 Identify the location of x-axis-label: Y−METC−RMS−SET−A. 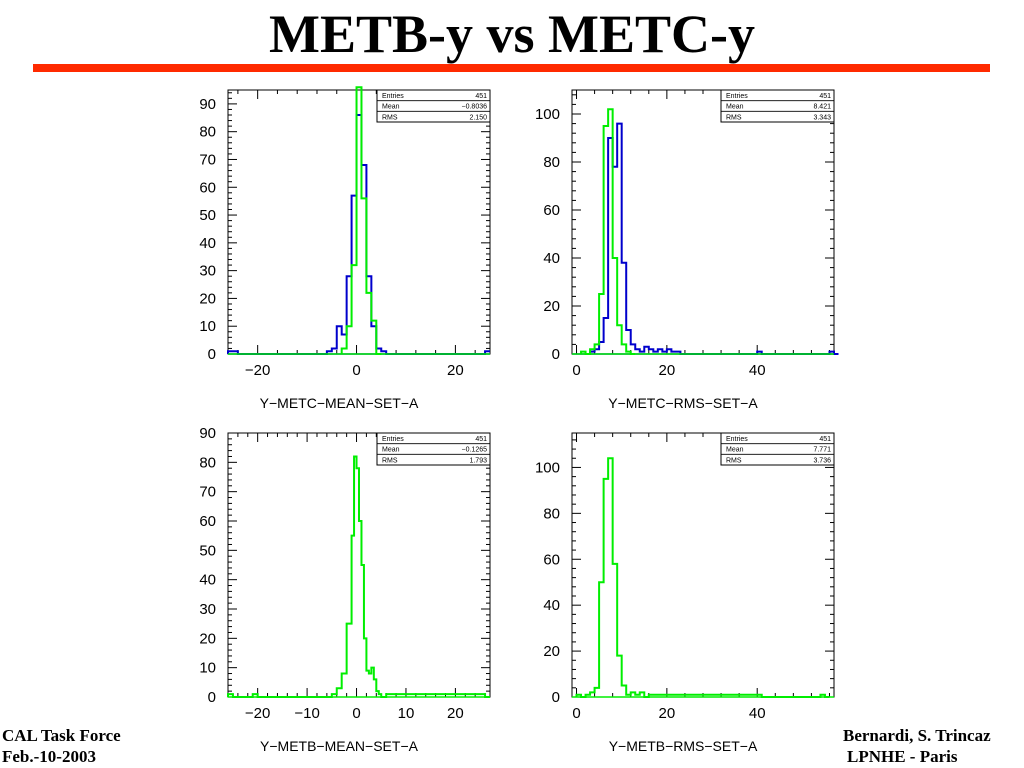
(683, 403).